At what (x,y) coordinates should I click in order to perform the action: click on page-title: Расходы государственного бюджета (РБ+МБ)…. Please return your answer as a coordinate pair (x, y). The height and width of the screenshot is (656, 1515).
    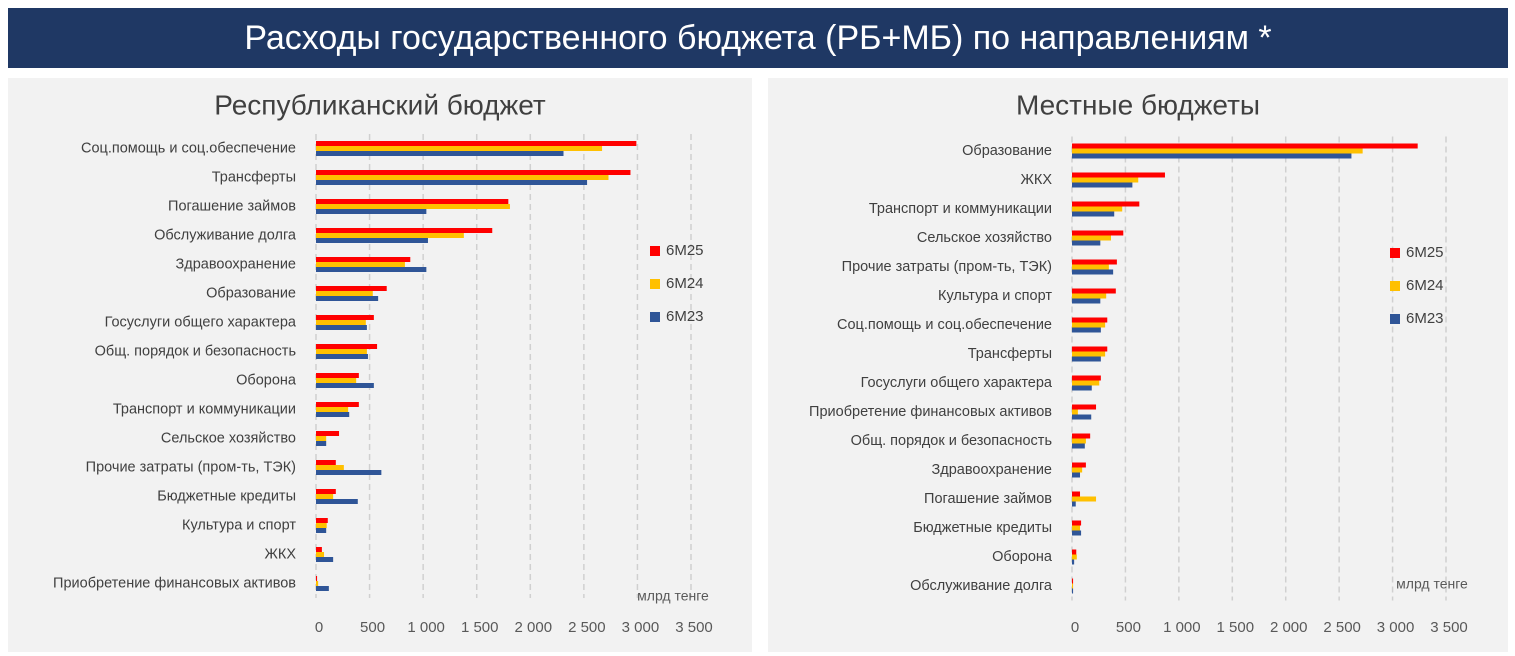
    Looking at the image, I should click on (757, 38).